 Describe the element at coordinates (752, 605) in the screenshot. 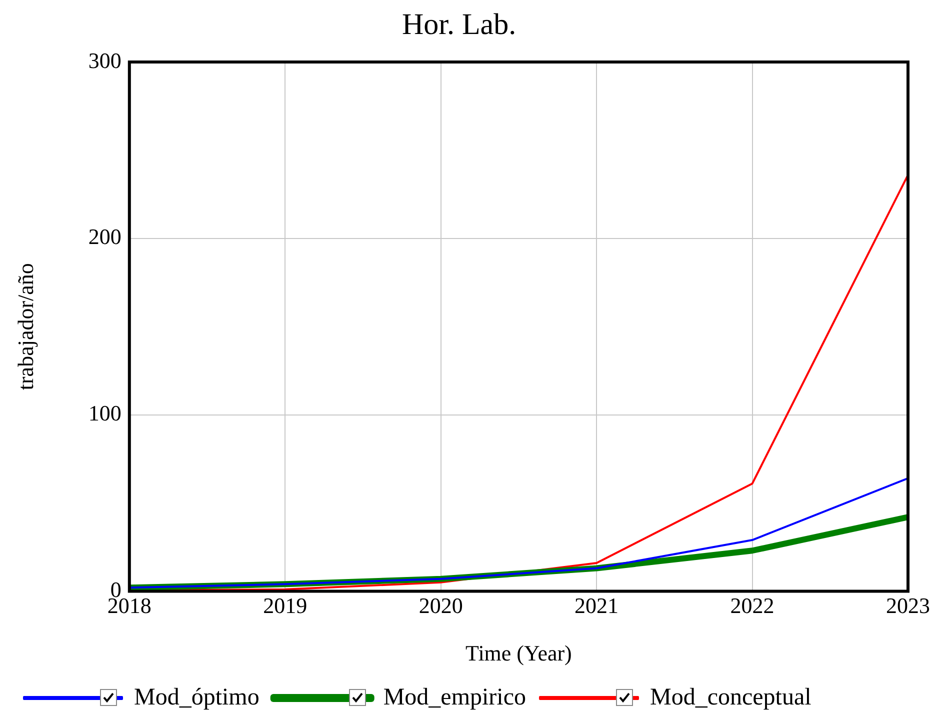

I see `x-tick-label: 2022` at that location.